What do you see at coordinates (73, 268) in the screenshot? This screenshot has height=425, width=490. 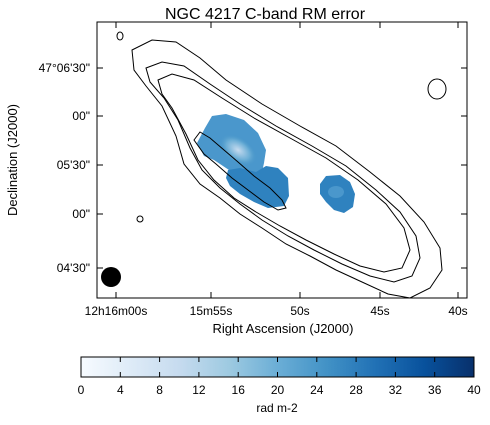 I see `y-tick-label: 04'30"` at bounding box center [73, 268].